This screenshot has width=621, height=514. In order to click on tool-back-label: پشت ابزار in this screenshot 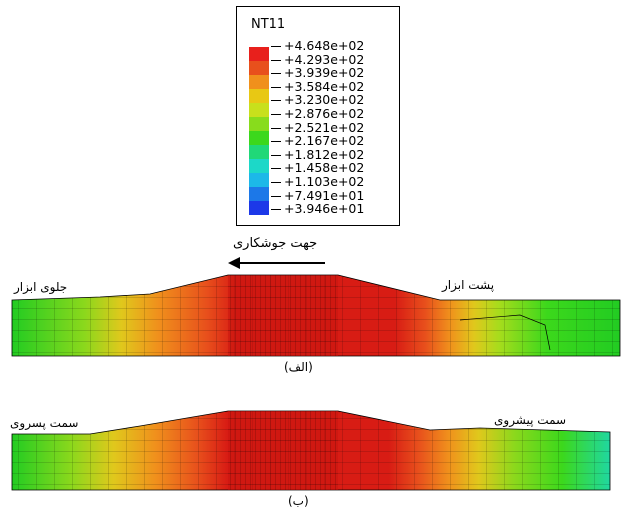, I will do `click(468, 285)`.